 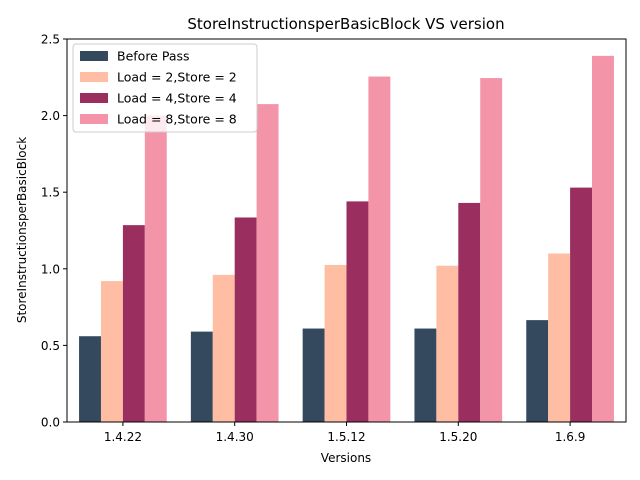 What do you see at coordinates (235, 437) in the screenshot?
I see `x-tick-label: 1.4.30` at bounding box center [235, 437].